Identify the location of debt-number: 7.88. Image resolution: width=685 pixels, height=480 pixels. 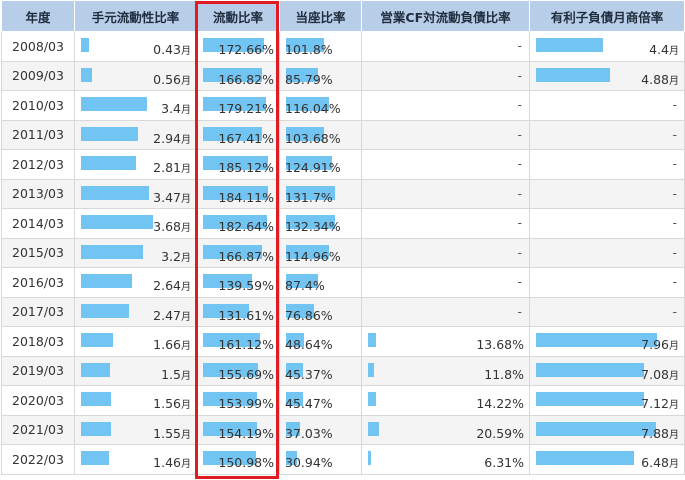
(655, 433).